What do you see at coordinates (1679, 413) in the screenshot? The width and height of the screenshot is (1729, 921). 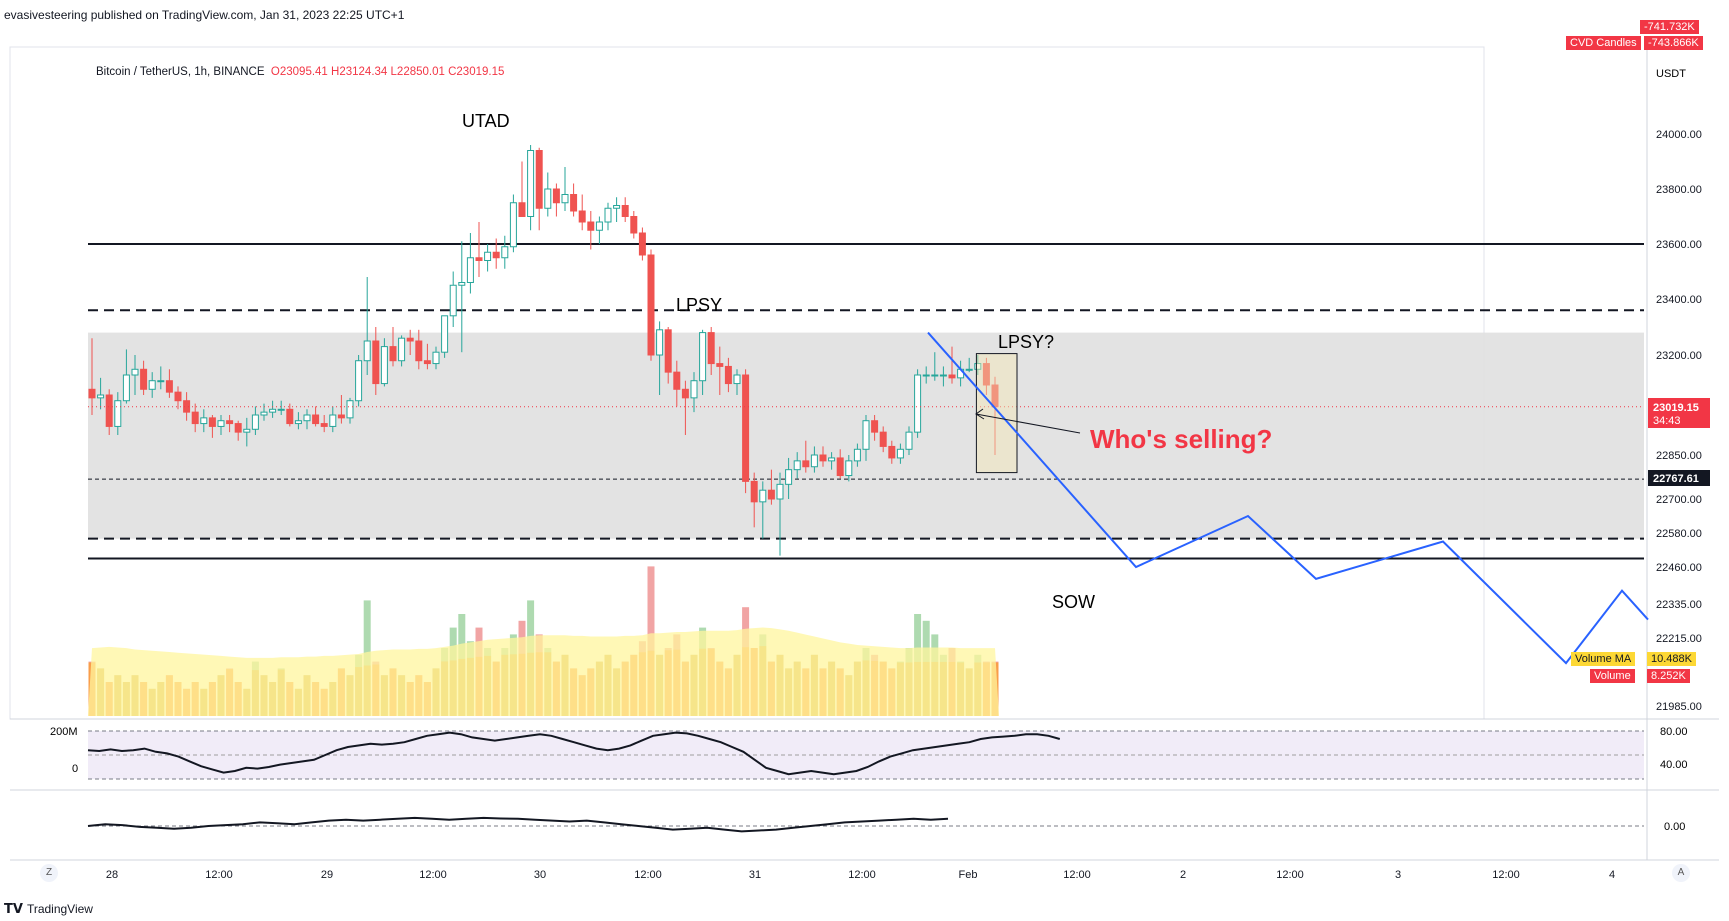 I see `current-price-tag` at bounding box center [1679, 413].